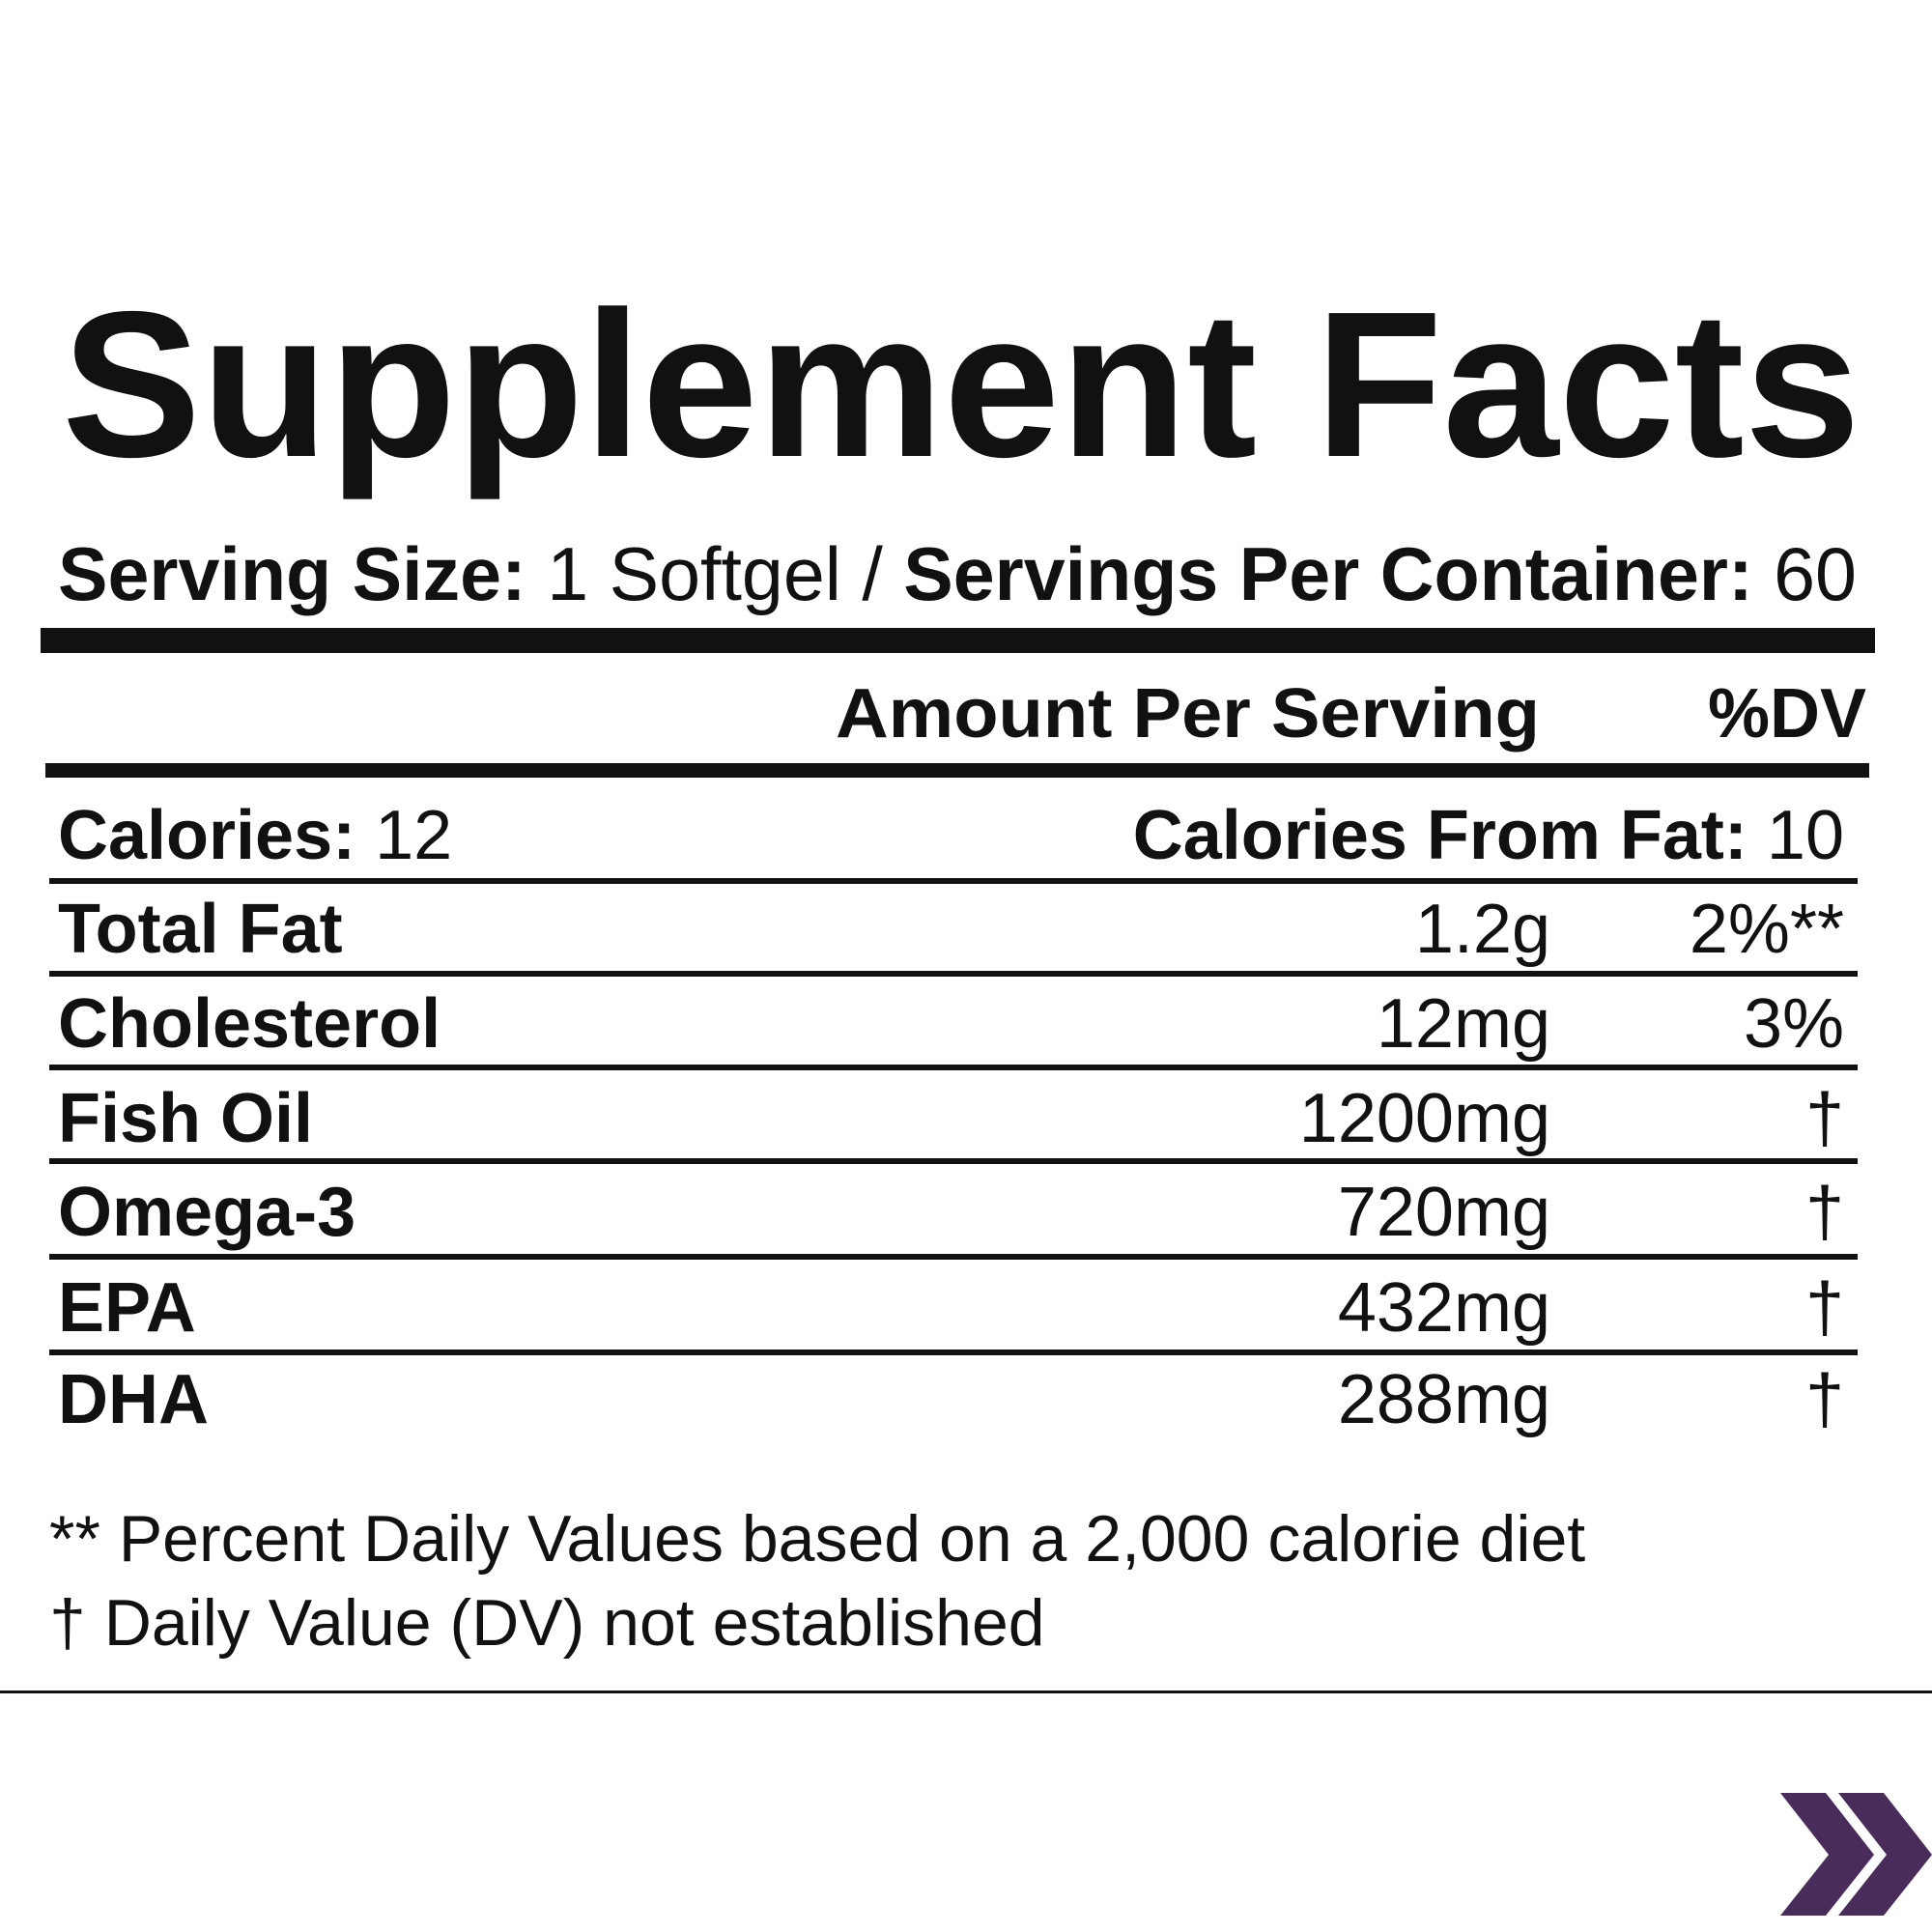 Image resolution: width=1932 pixels, height=1932 pixels. Describe the element at coordinates (206, 1212) in the screenshot. I see `nutrient-name: Omega-3` at that location.